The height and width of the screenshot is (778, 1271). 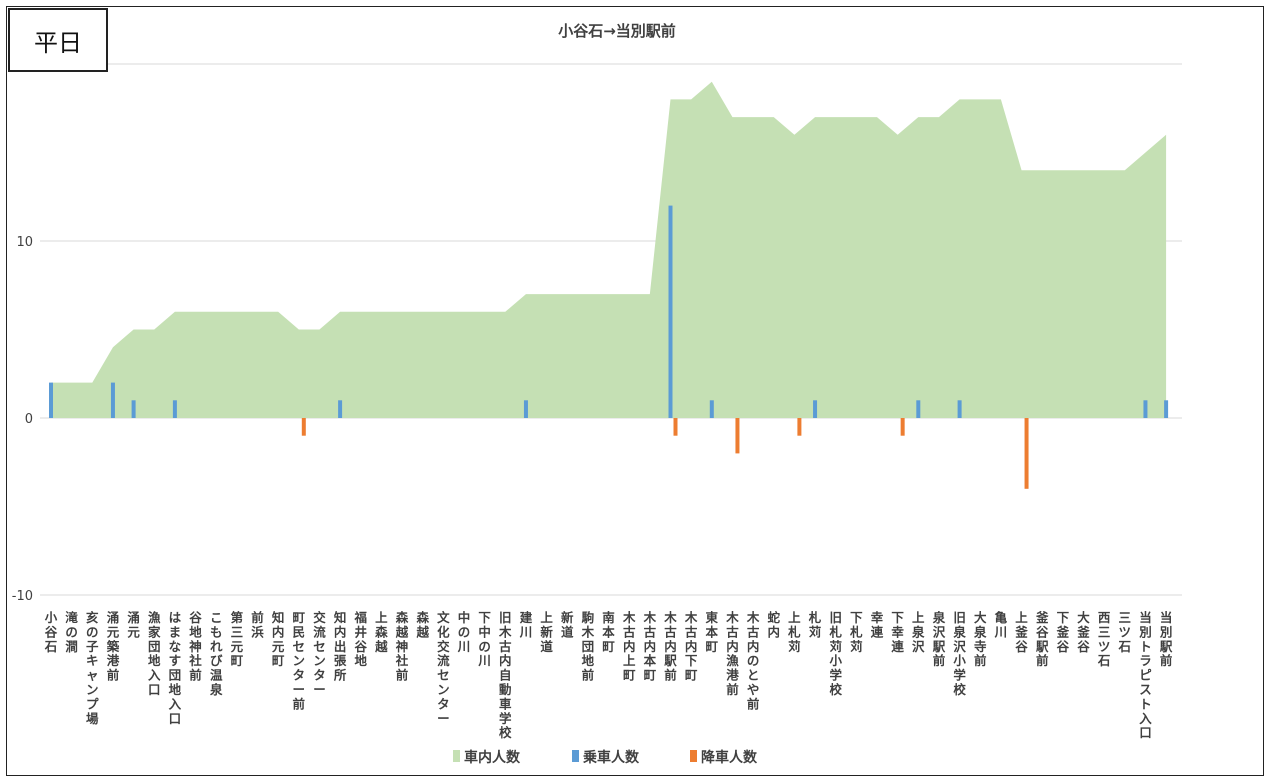 What do you see at coordinates (133, 624) in the screenshot?
I see `x-tick-label: 涌元` at bounding box center [133, 624].